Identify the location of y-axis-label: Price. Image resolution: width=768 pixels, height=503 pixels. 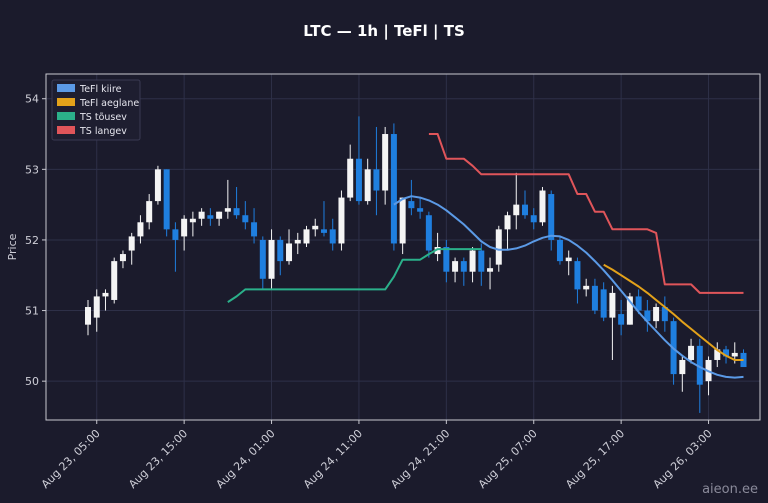
(12, 246).